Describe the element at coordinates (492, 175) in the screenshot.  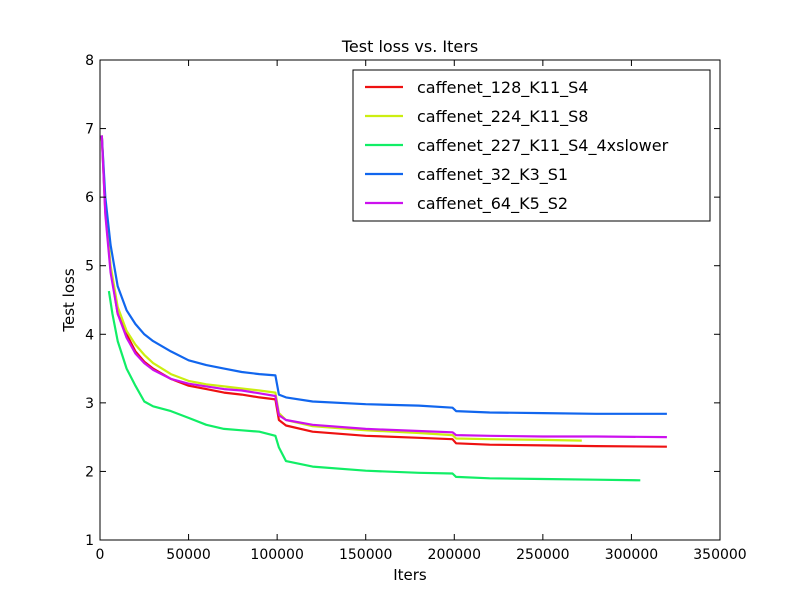
I see `legend-label: caffenet_32_K3_S1` at that location.